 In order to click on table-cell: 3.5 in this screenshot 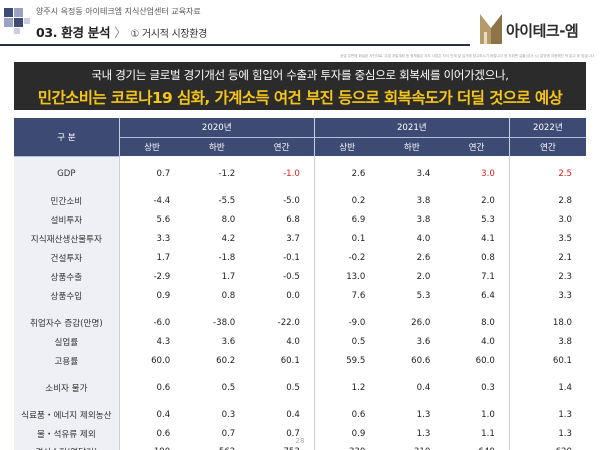, I will do `click(565, 238)`.